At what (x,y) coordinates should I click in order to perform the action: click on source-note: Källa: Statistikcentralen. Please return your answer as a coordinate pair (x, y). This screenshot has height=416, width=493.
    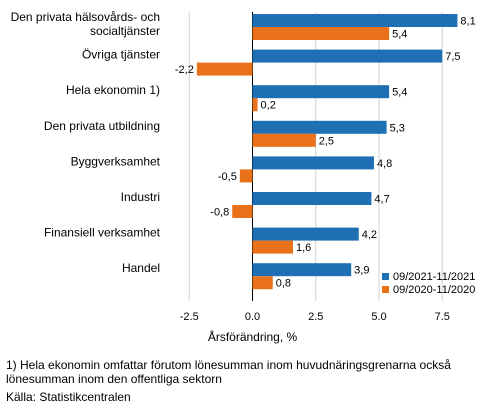
    Looking at the image, I should click on (68, 397).